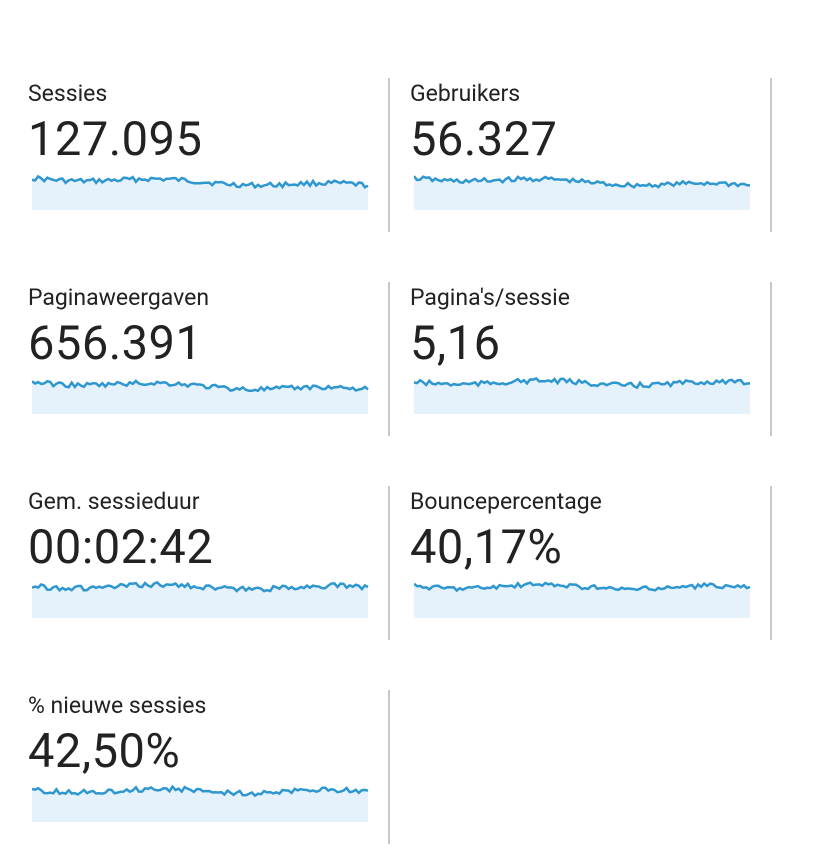  I want to click on metric-value: 5,16, so click(455, 343).